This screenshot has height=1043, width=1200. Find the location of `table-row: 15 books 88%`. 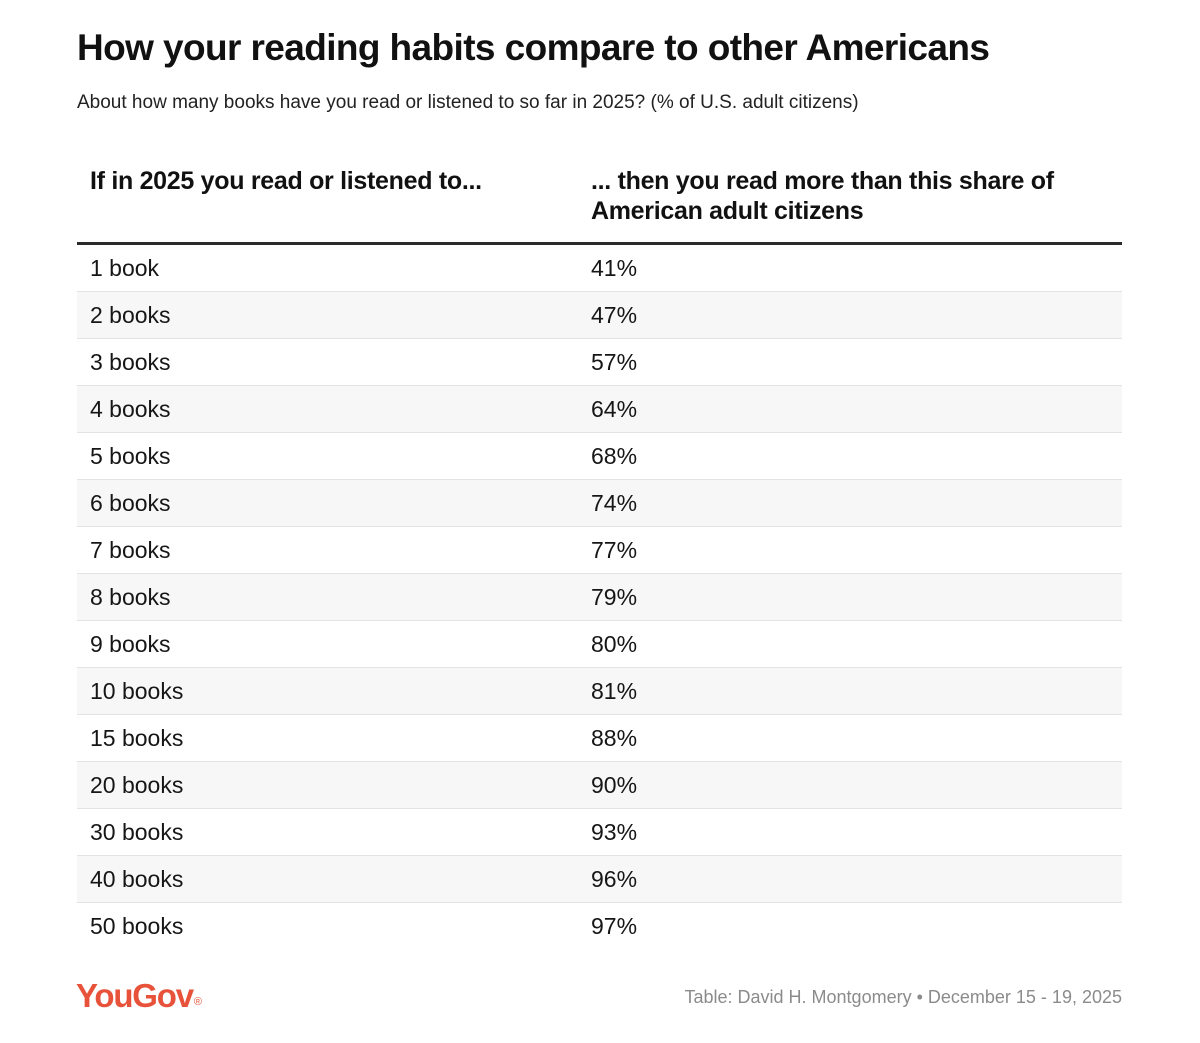

table-row: 15 books 88% is located at coordinates (599, 738).